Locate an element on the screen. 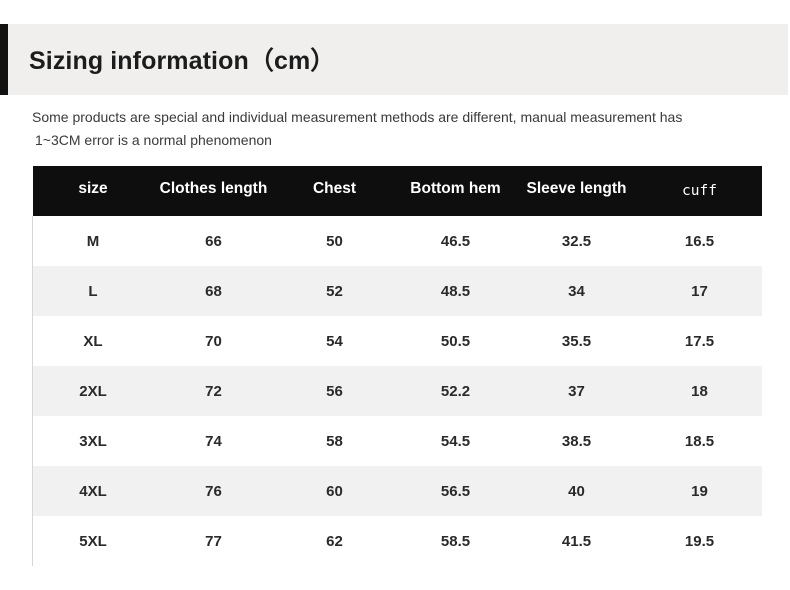 The height and width of the screenshot is (590, 790). cell-cuff: 18.5 is located at coordinates (699, 441).